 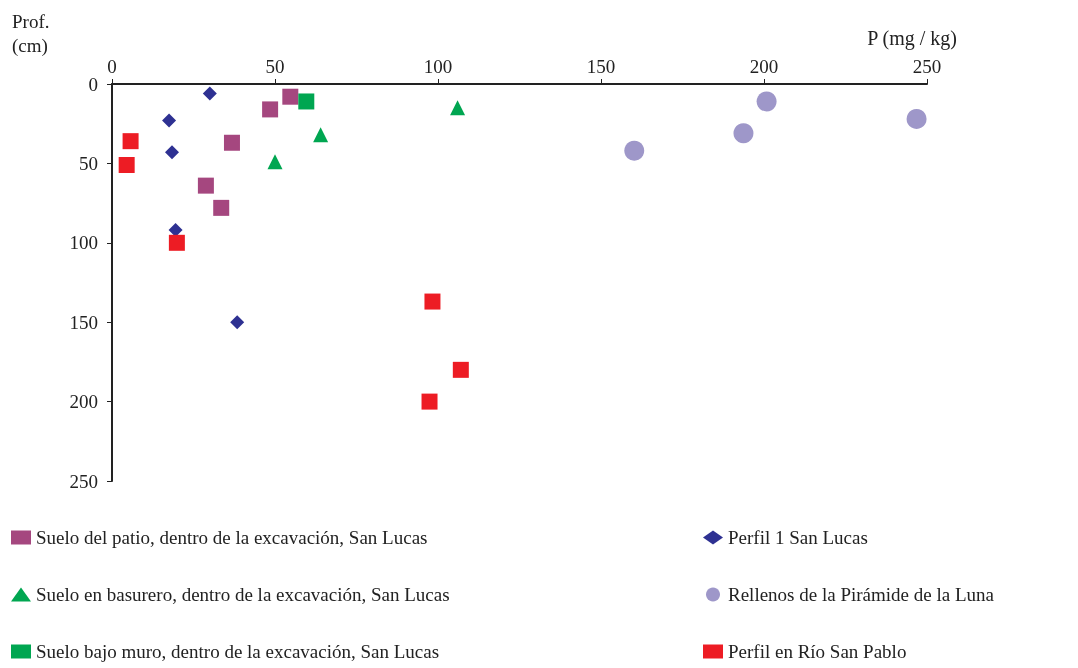 What do you see at coordinates (232, 537) in the screenshot?
I see `legend-label: Suelo del patio, dentro de la excavación, San Lucas` at bounding box center [232, 537].